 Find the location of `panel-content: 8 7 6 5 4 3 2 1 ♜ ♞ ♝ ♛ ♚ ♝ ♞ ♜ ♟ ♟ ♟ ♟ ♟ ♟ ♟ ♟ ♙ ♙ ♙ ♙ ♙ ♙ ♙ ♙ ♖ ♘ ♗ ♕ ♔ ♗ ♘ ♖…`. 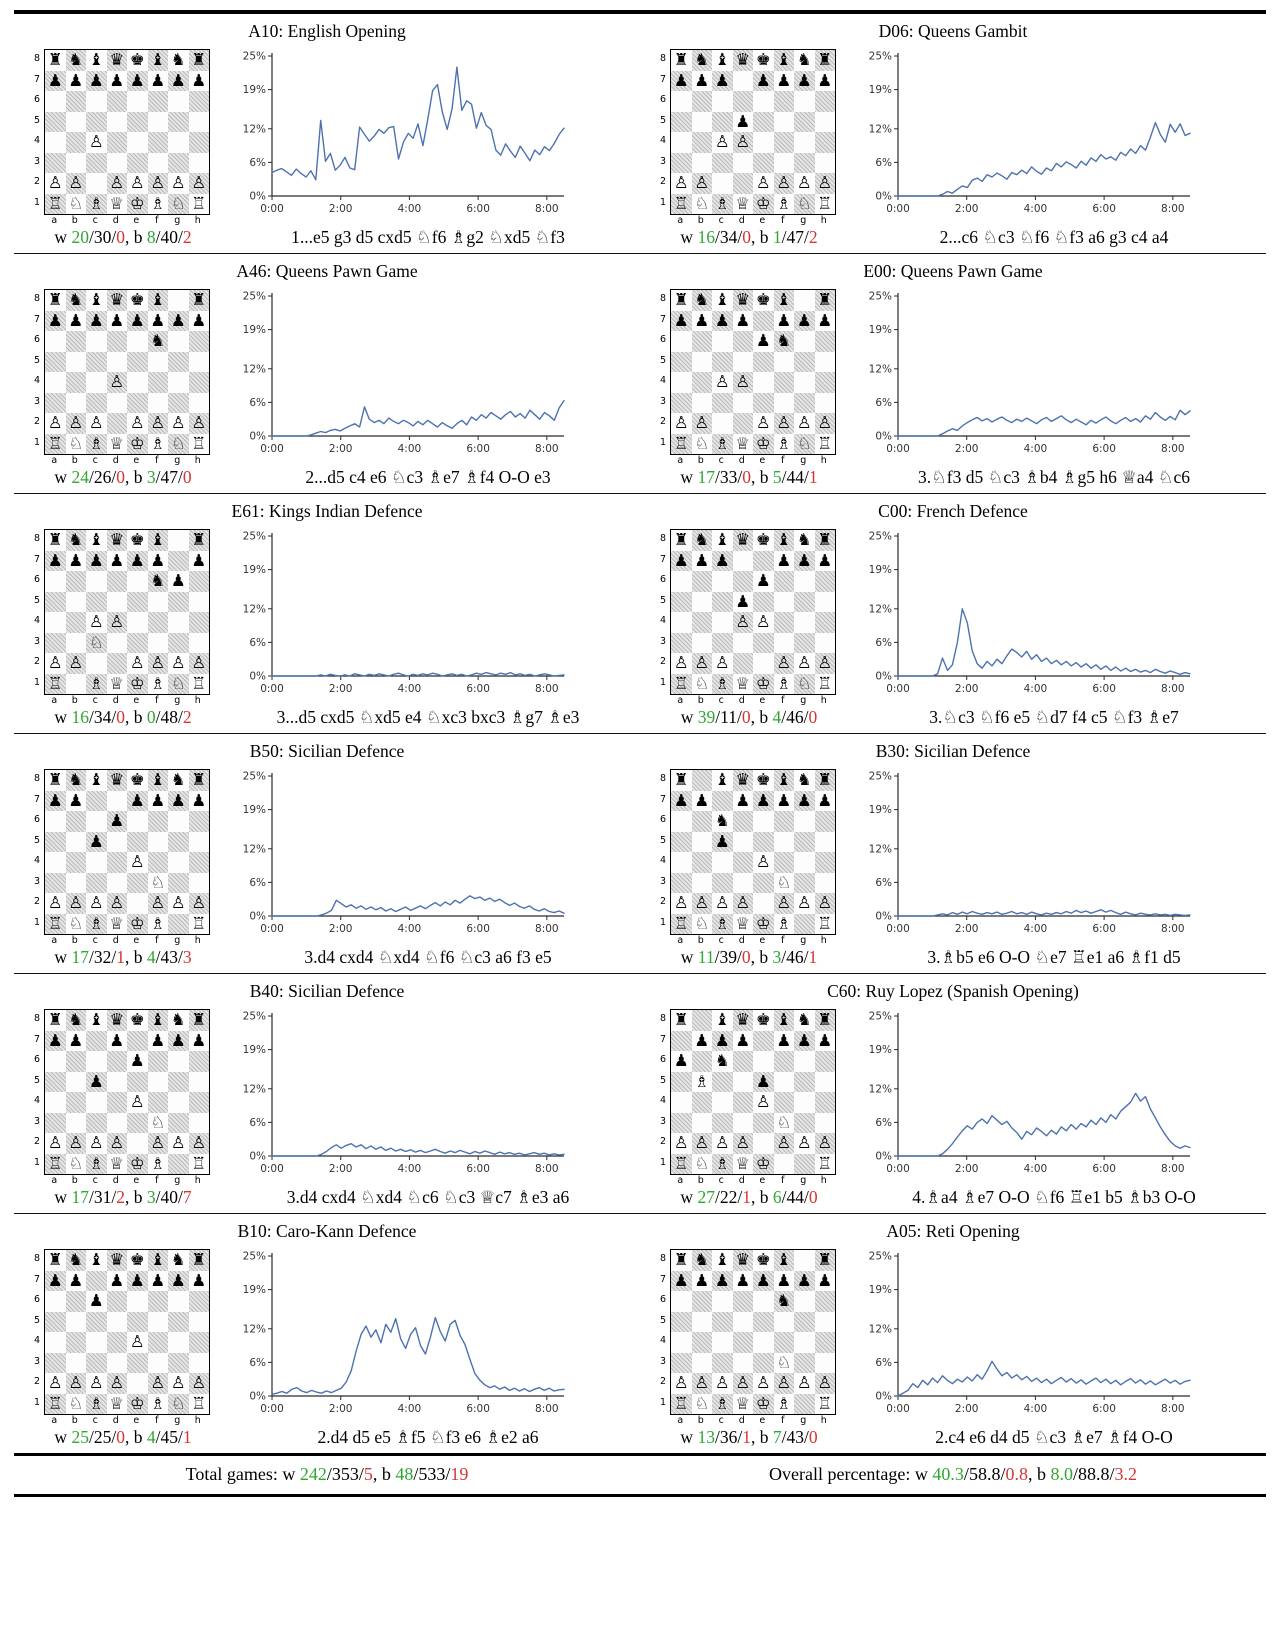

panel-content: 8 7 6 5 4 3 2 1 ♜ ♞ ♝ ♛ ♚ ♝ ♞ ♜ ♟ ♟ ♟ ♟ ♟ ♟ ♟ ♟ ♙ ♙ ♙ ♙ ♙ ♙ ♙ ♙ ♖ ♘ ♗ ♕ ♔ ♗ ♘ ♖… is located at coordinates (953, 615).